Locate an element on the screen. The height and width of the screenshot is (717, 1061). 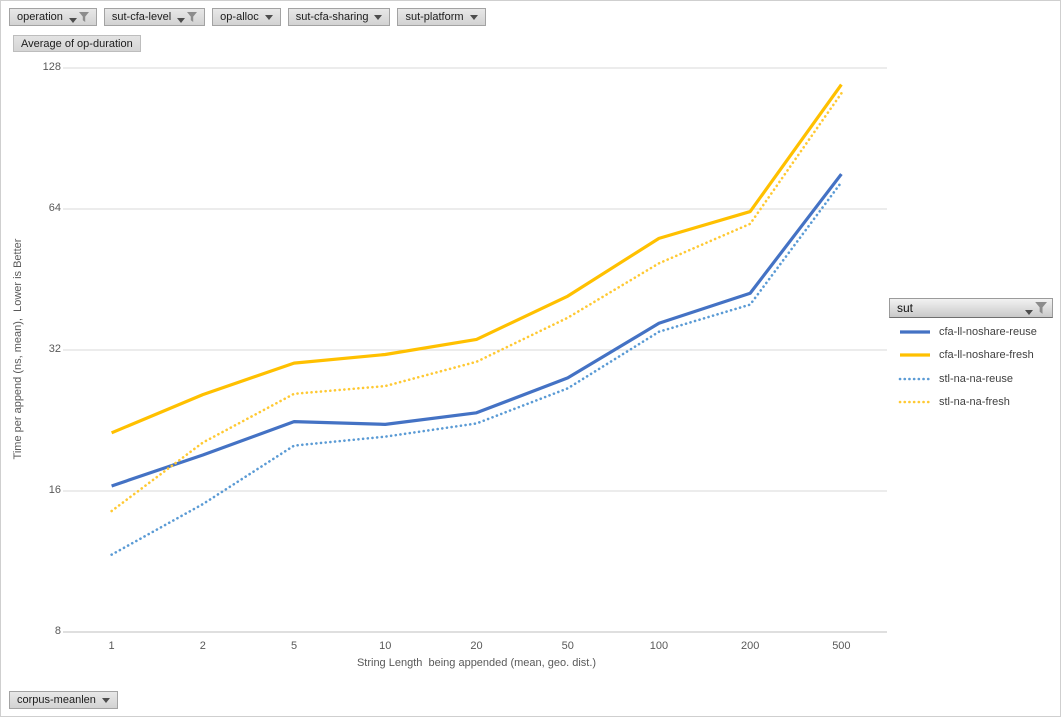
x-tick-label-2: 2 is located at coordinates (202, 646).